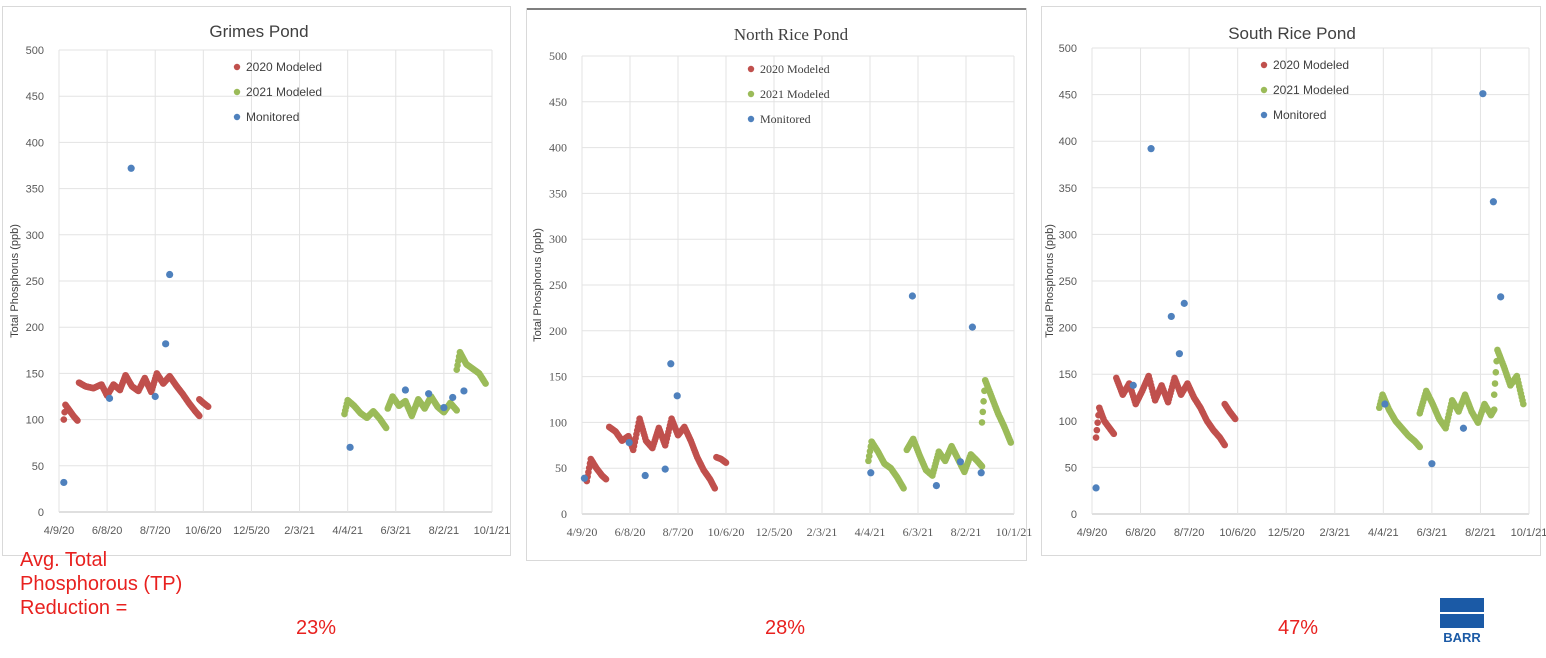 This screenshot has height=658, width=1546. What do you see at coordinates (630, 532) in the screenshot?
I see `x-tick-label: 6/8/20` at bounding box center [630, 532].